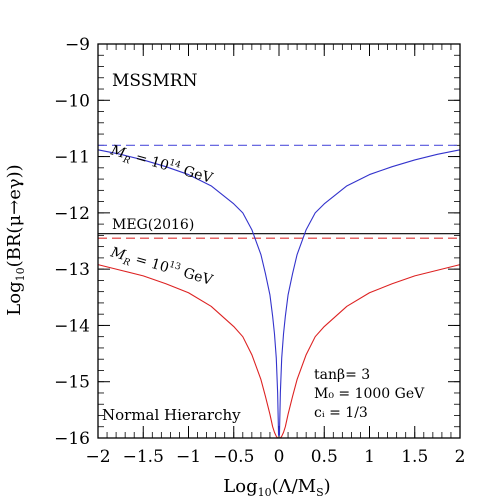 The image size is (500, 500). I want to click on x-tick-label: 1, so click(369, 457).